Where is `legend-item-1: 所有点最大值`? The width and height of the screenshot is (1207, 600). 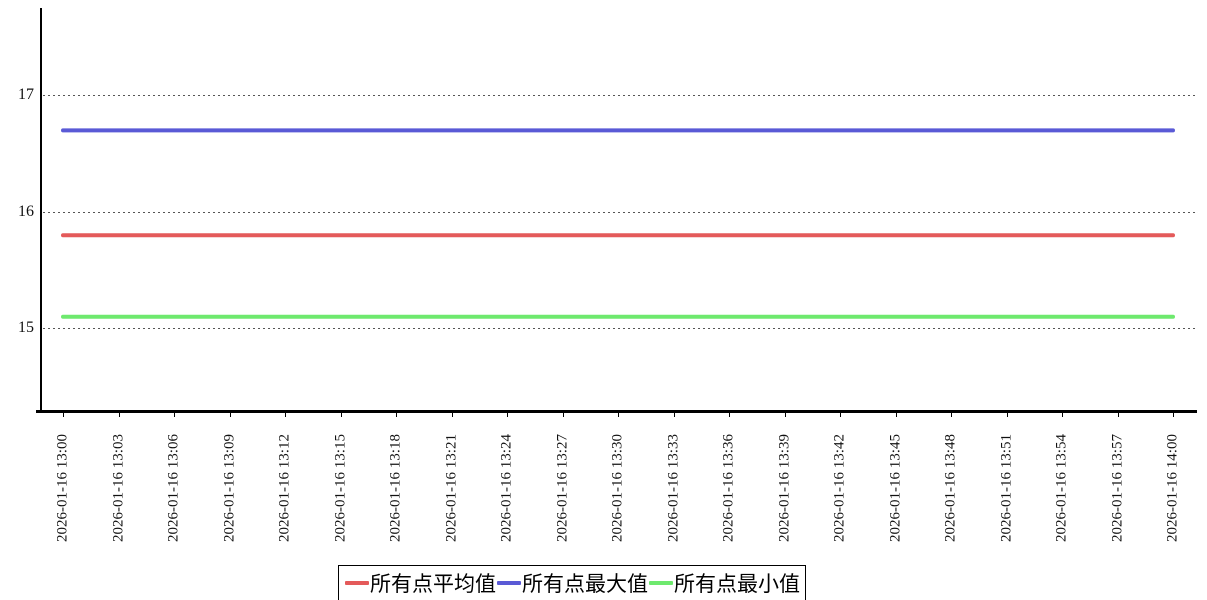
legend-item-1: 所有点最大值 is located at coordinates (572, 583).